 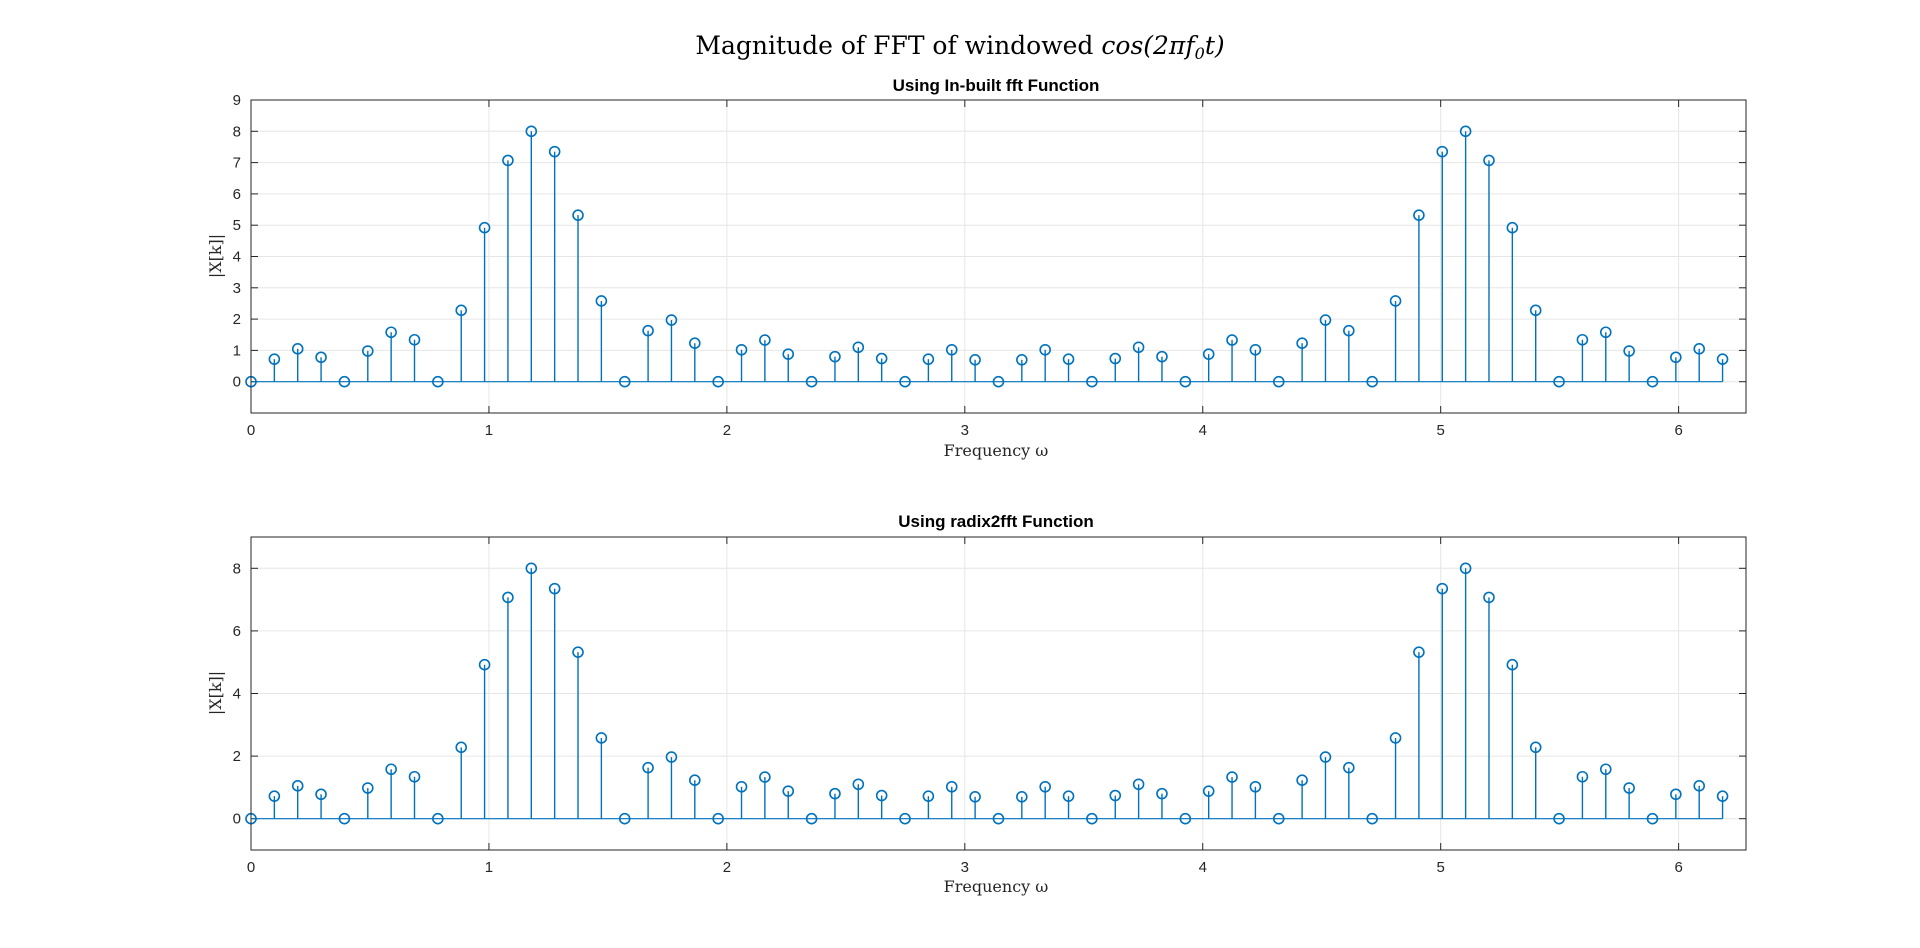 What do you see at coordinates (237, 100) in the screenshot?
I see `y-tick-label: 9` at bounding box center [237, 100].